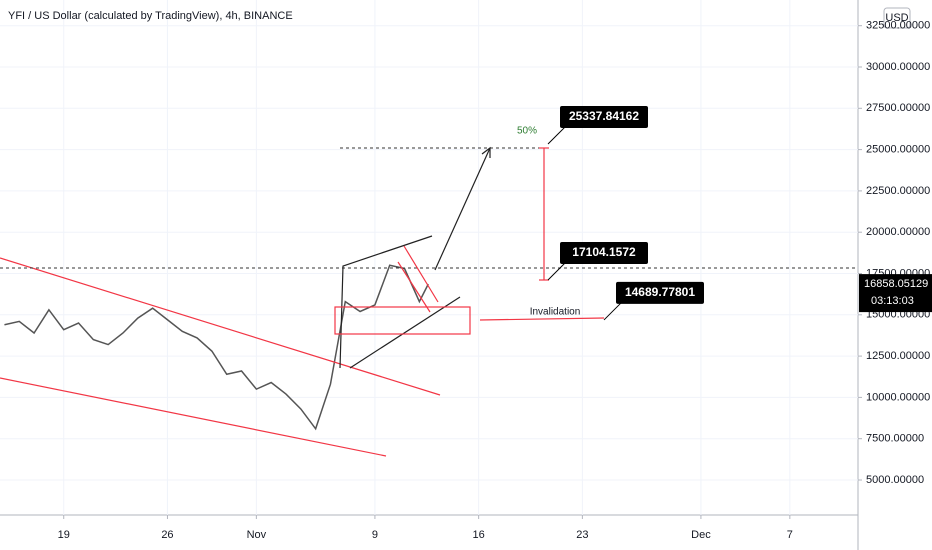  What do you see at coordinates (898, 356) in the screenshot?
I see `y-tick-label: 12500.00000` at bounding box center [898, 356].